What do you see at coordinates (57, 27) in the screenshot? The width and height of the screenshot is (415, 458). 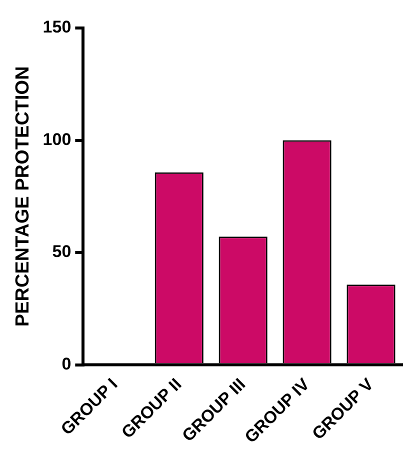 I see `y-tick-label: 150` at bounding box center [57, 27].